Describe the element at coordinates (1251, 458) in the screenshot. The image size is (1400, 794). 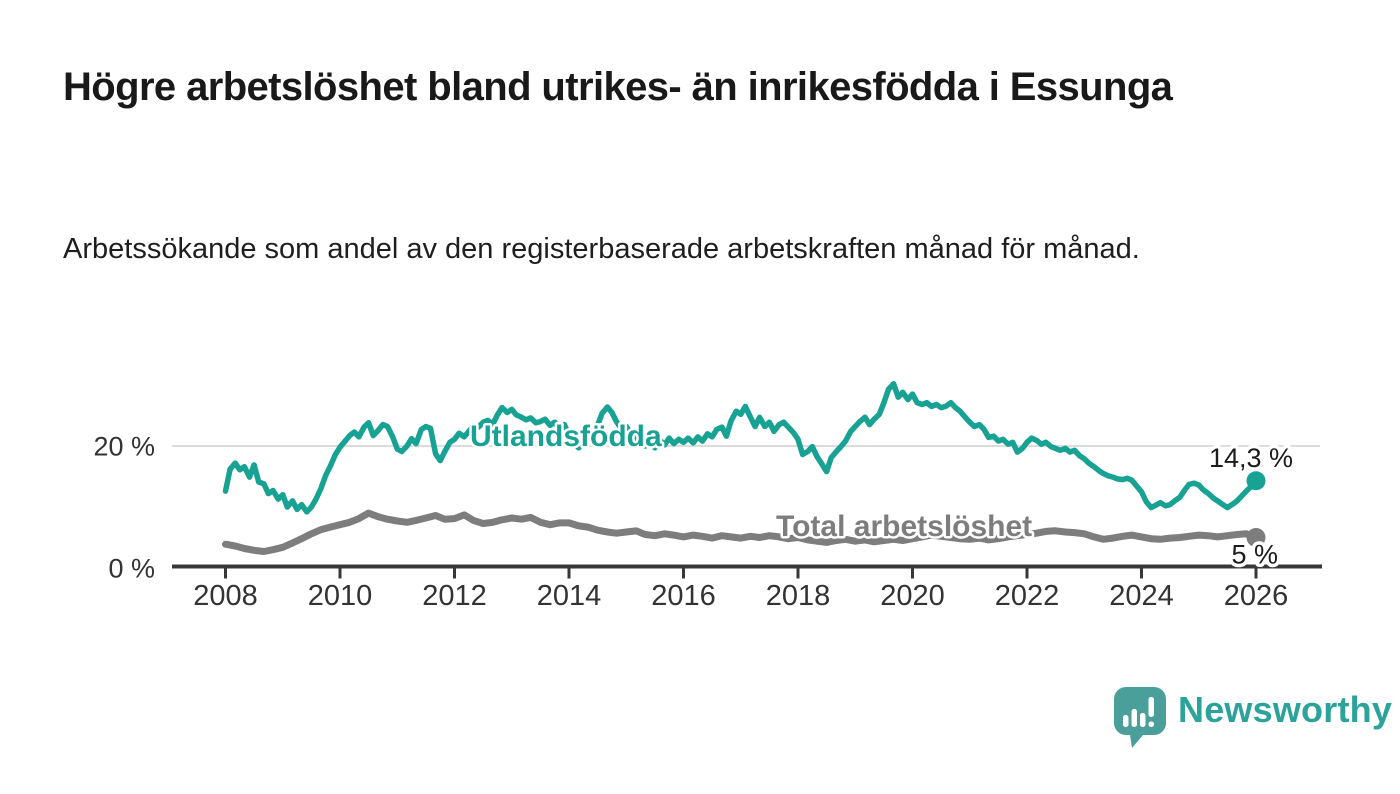
I see `end-value-label-utlandsf-dda: 14,3 %` at that location.